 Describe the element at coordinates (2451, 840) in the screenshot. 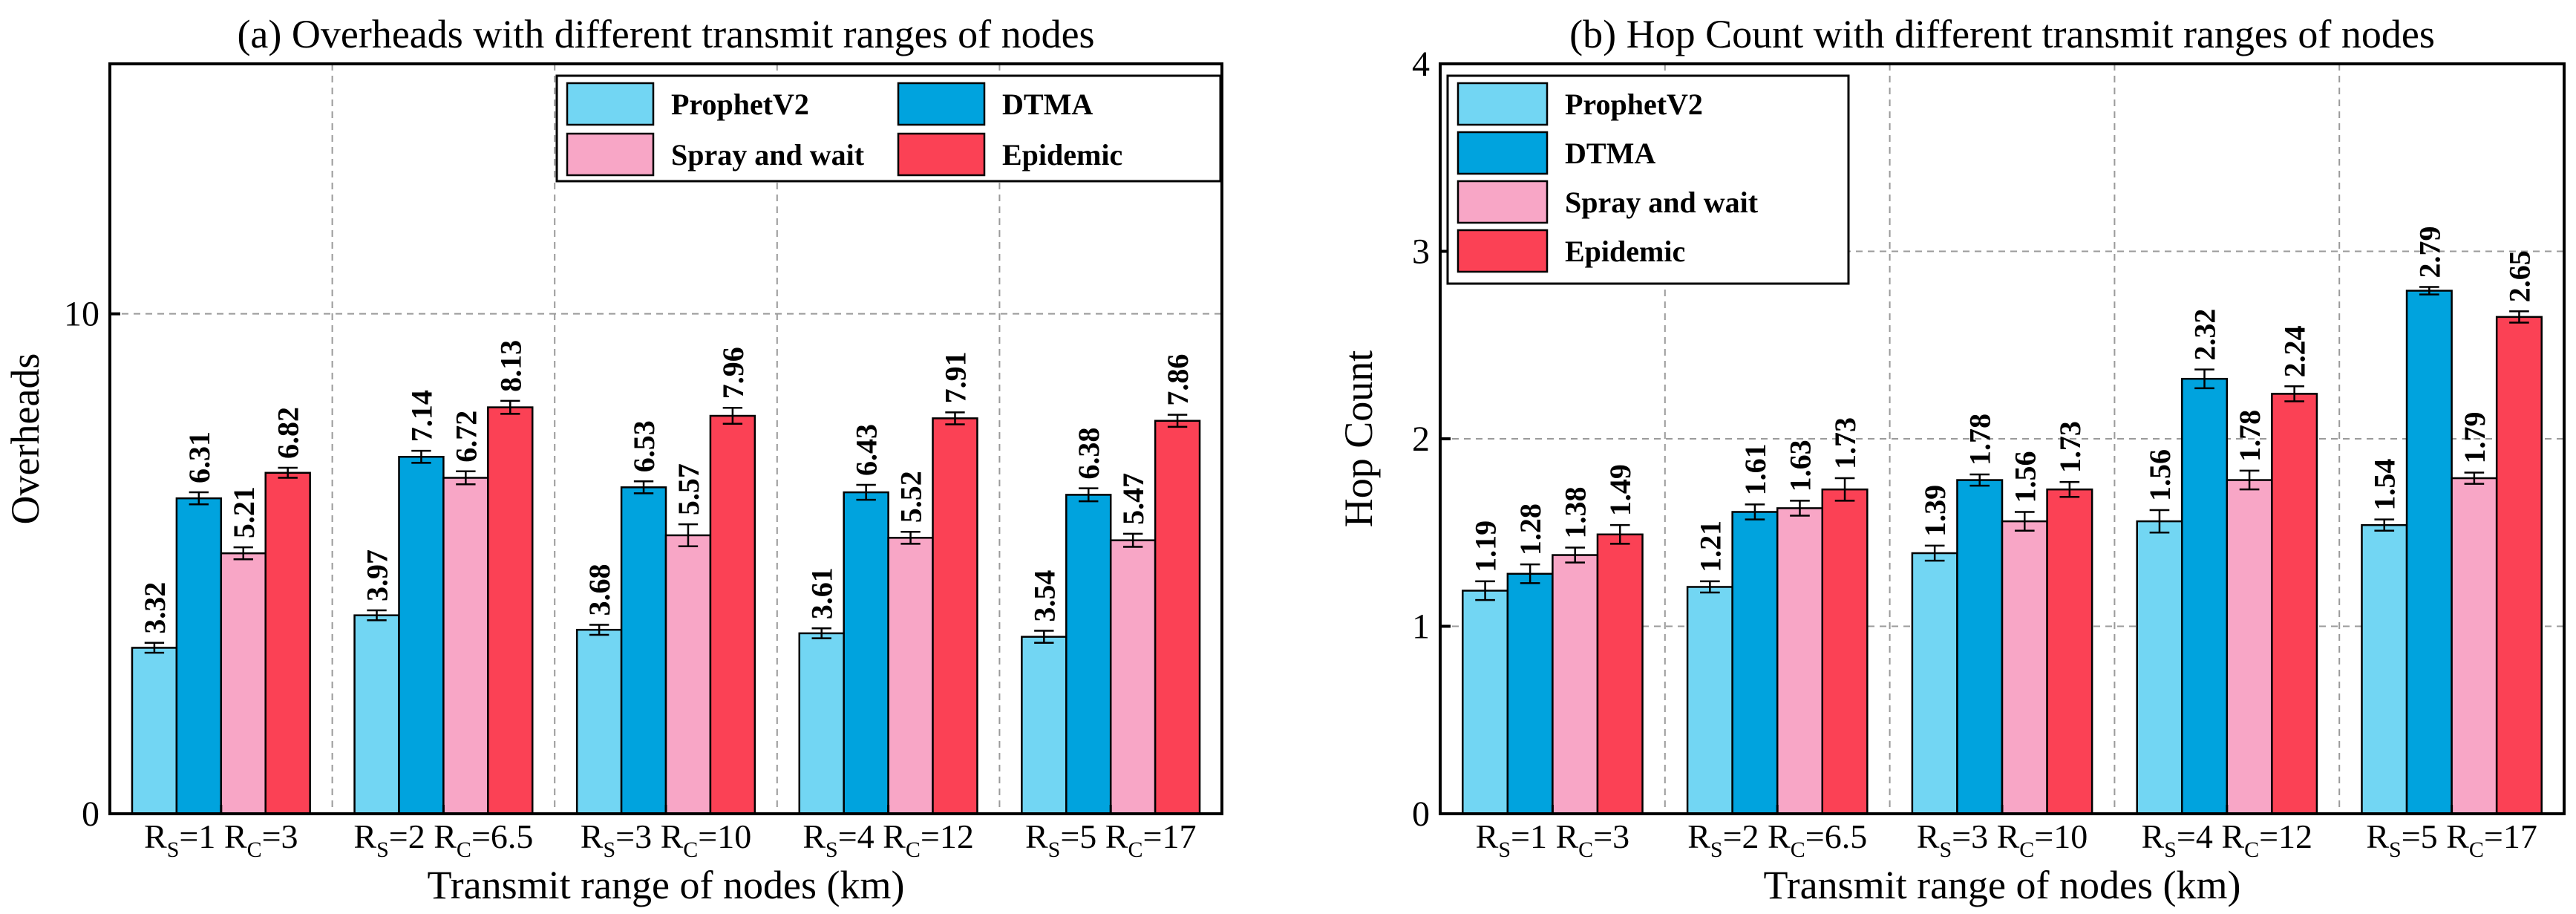

I see `category-label: RS=5 RC=17` at that location.